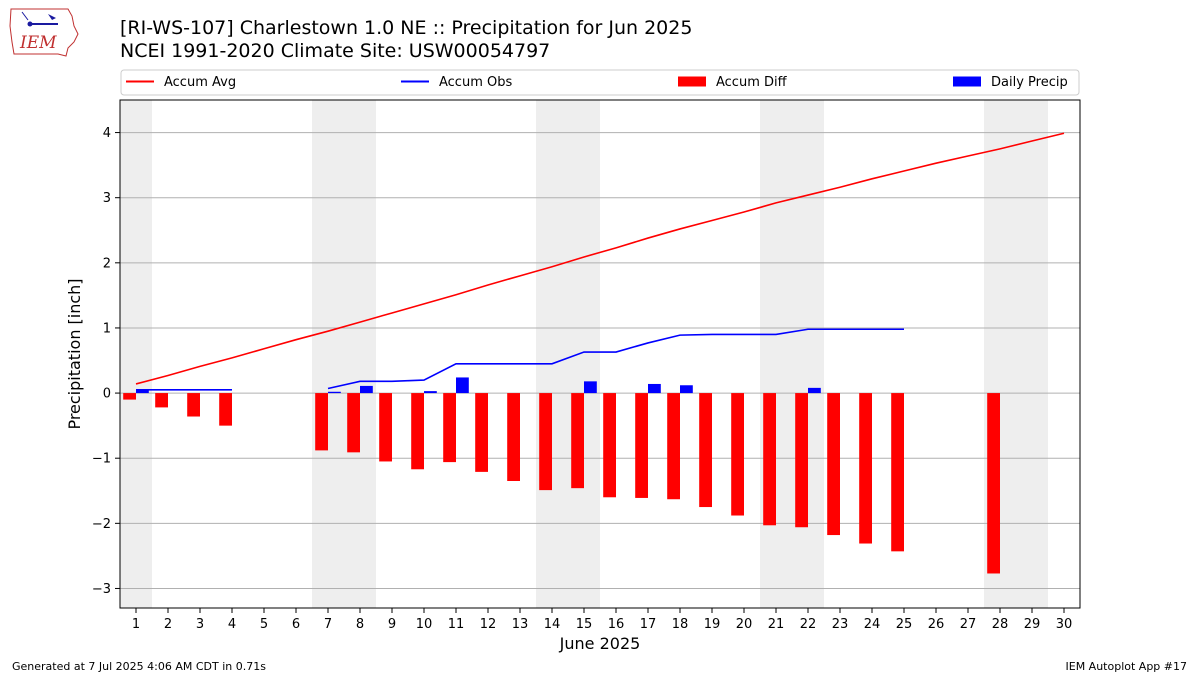 Image resolution: width=1200 pixels, height=675 pixels. What do you see at coordinates (520, 624) in the screenshot?
I see `x-tick-label: 13` at bounding box center [520, 624].